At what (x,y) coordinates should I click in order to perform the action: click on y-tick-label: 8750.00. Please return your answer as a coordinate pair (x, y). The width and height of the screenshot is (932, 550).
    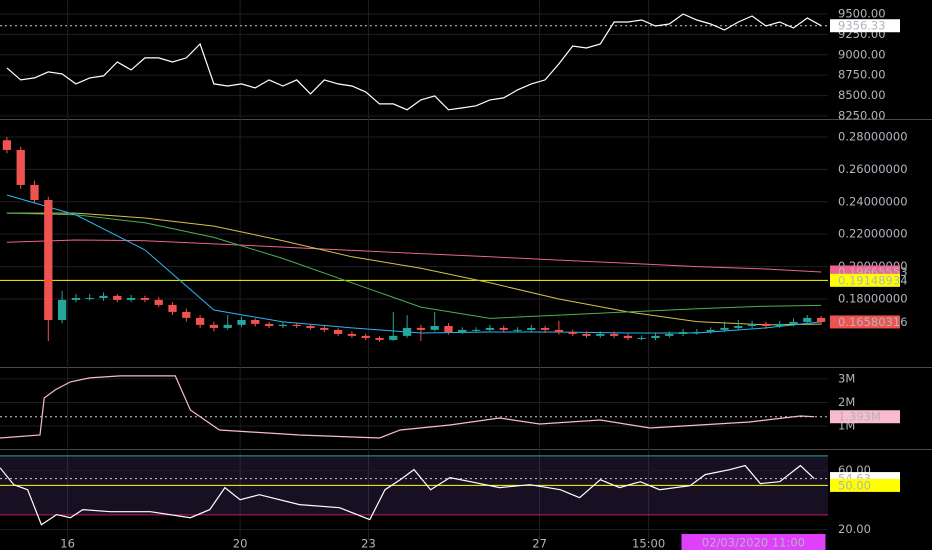
    Looking at the image, I should click on (862, 75).